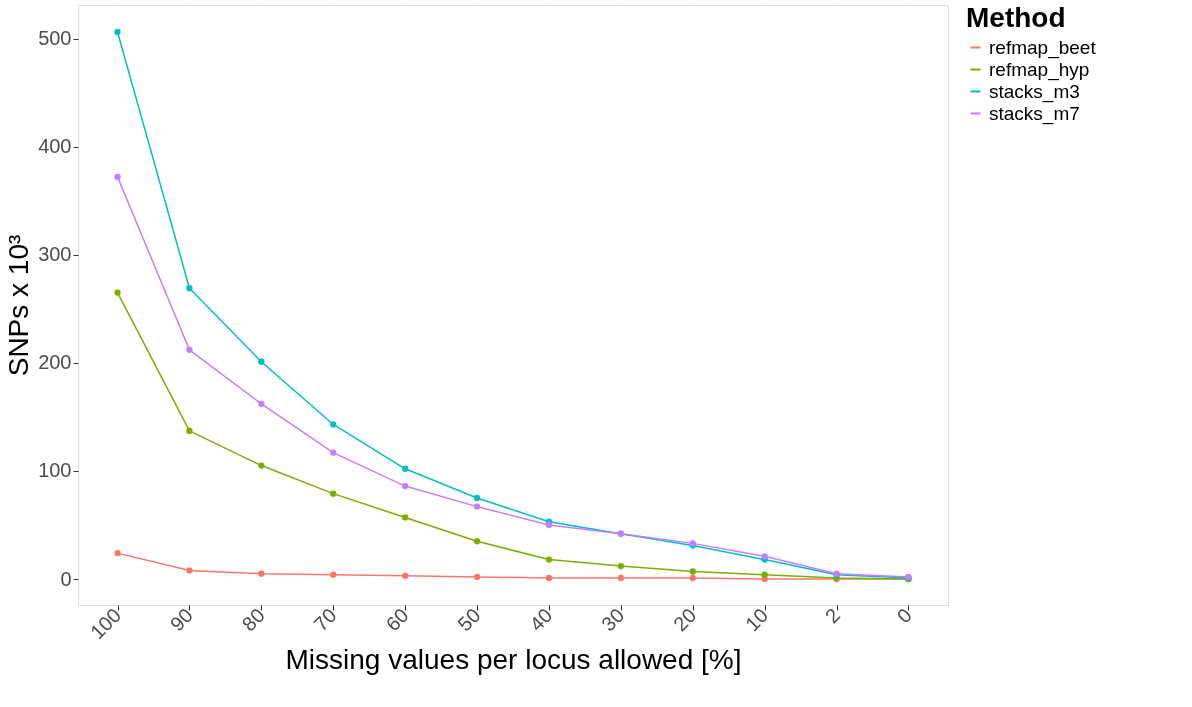 This screenshot has height=707, width=1192. Describe the element at coordinates (541, 620) in the screenshot. I see `x-tick-label: 40` at that location.